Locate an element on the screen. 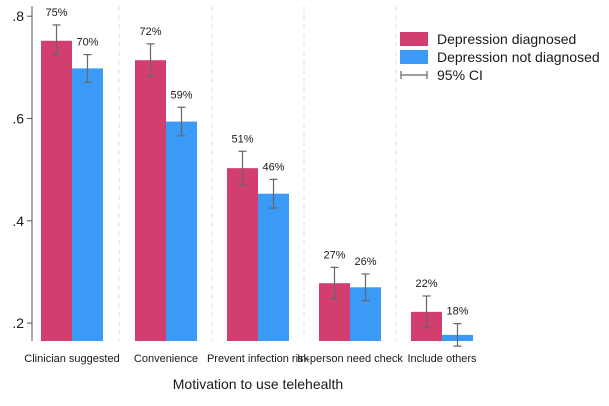 The width and height of the screenshot is (609, 406). legend-label: Depression diagnosed is located at coordinates (506, 39).